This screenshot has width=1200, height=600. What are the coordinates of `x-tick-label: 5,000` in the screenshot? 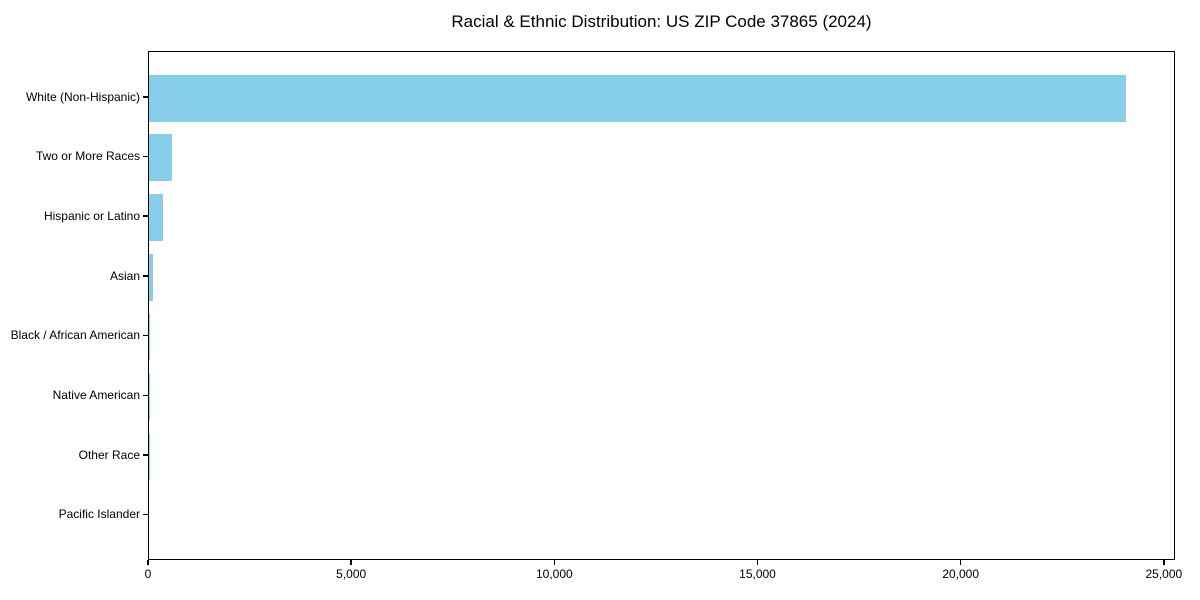 It's located at (351, 574).